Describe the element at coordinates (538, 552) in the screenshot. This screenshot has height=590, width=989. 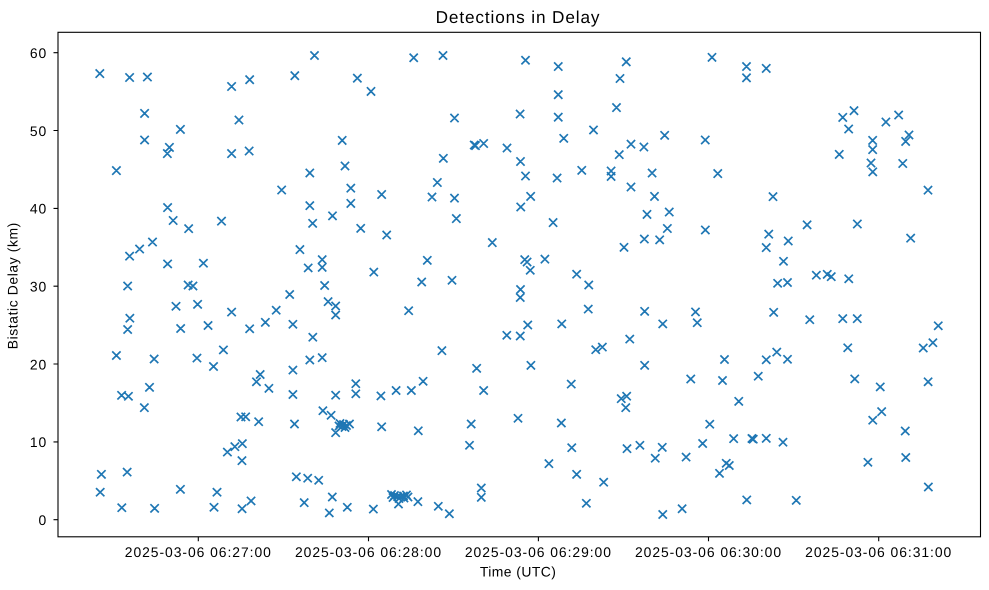
I see `svg-text: 2025-03-06 06:29:00` at that location.